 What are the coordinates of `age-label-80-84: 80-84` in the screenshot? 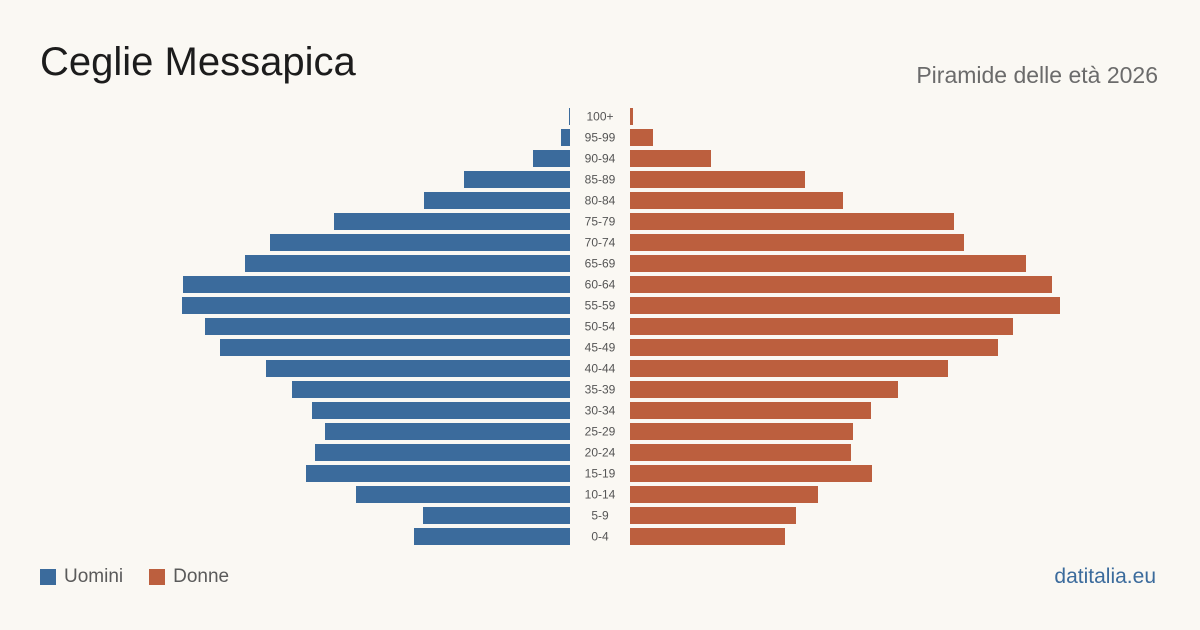 It's located at (600, 201).